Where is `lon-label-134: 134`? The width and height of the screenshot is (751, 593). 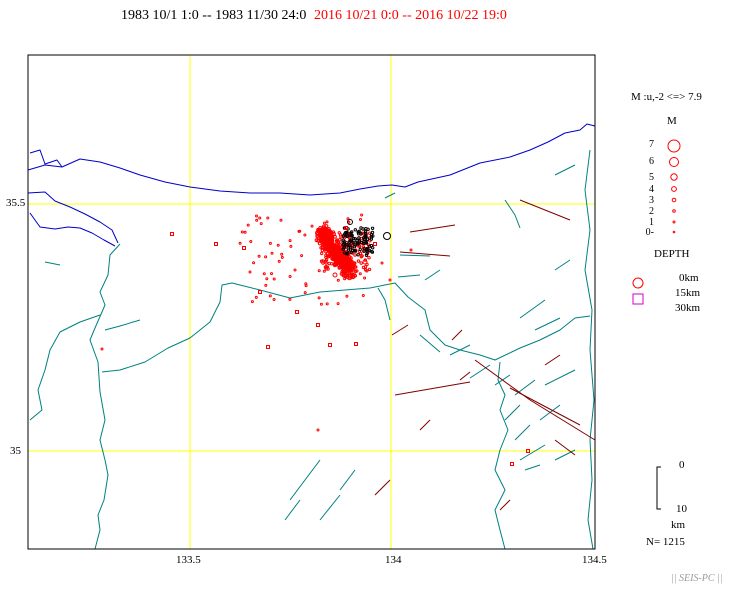 lon-label-134: 134 is located at coordinates (393, 560).